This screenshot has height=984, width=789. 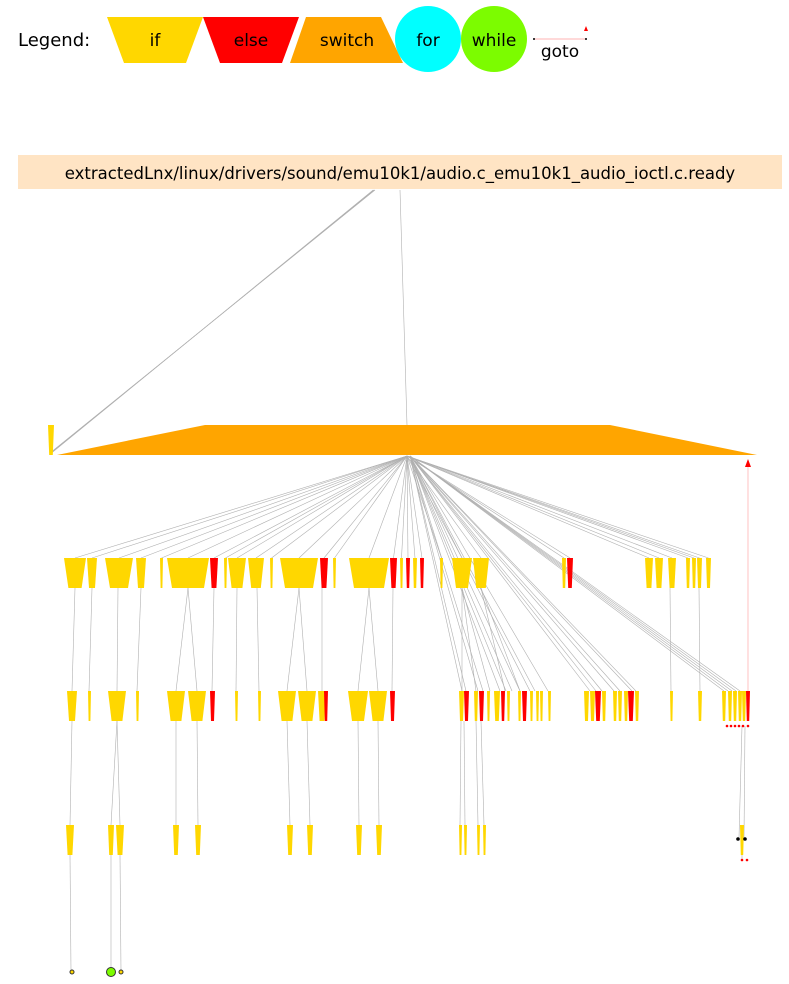 I want to click on legend: Legend: if else switch for while goto, so click(x=303, y=39).